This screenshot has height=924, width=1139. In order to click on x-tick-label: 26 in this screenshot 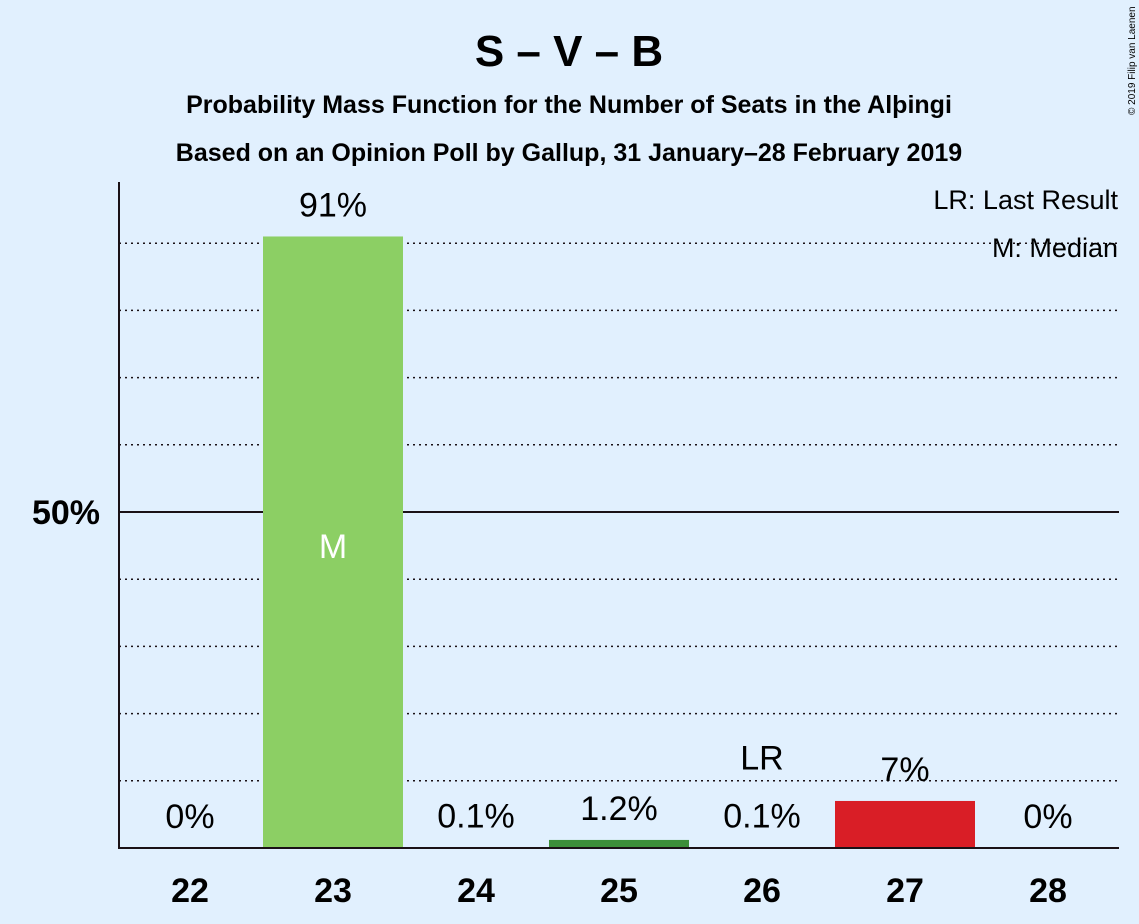, I will do `click(762, 891)`.